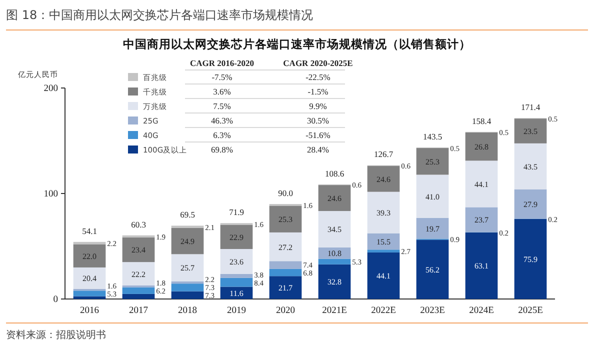 The height and width of the screenshot is (344, 594). I want to click on text: 资料来源：招股说明书, so click(56, 335).